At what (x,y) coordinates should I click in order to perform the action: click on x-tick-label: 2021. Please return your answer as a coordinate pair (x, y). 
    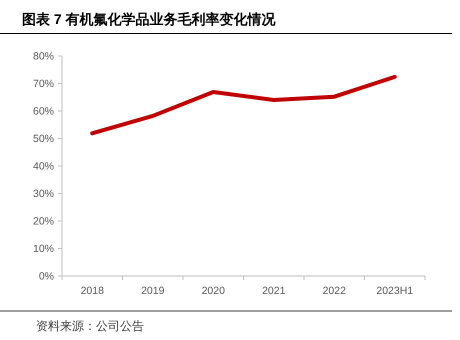
    Looking at the image, I should click on (274, 291).